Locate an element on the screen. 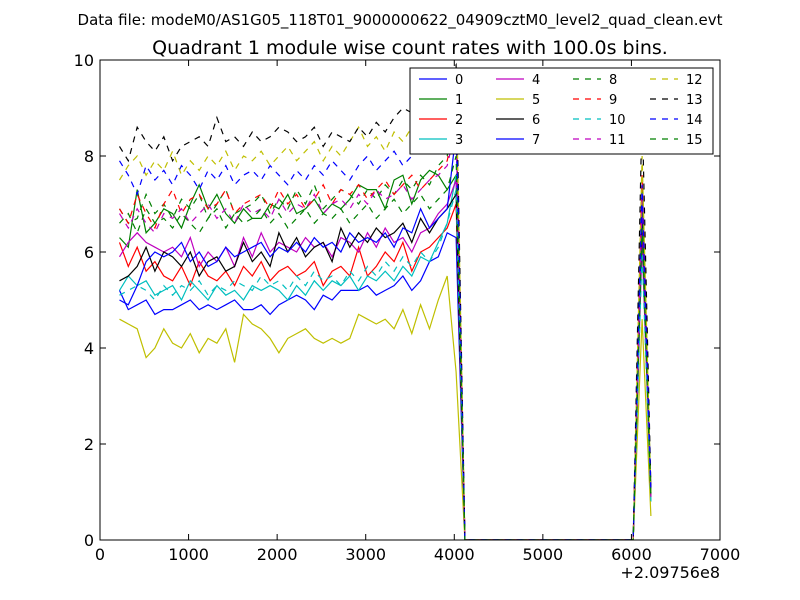 The height and width of the screenshot is (600, 800). legend-label: 14 is located at coordinates (694, 120).